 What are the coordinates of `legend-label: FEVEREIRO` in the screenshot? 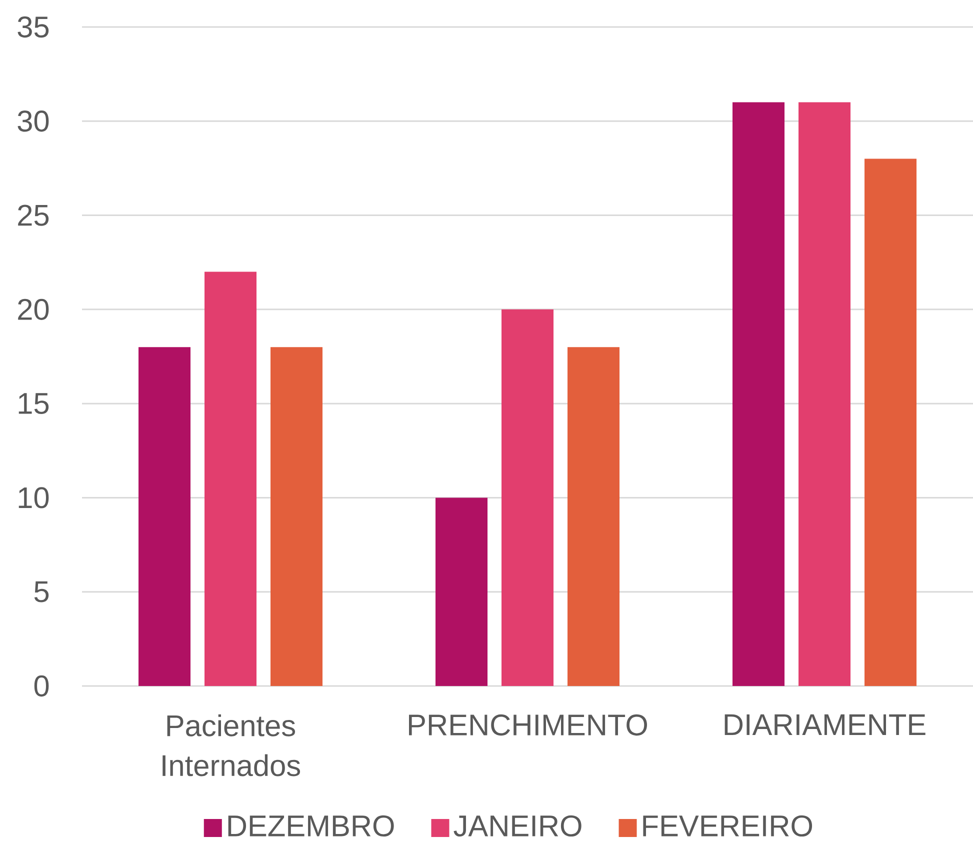 It's located at (727, 826).